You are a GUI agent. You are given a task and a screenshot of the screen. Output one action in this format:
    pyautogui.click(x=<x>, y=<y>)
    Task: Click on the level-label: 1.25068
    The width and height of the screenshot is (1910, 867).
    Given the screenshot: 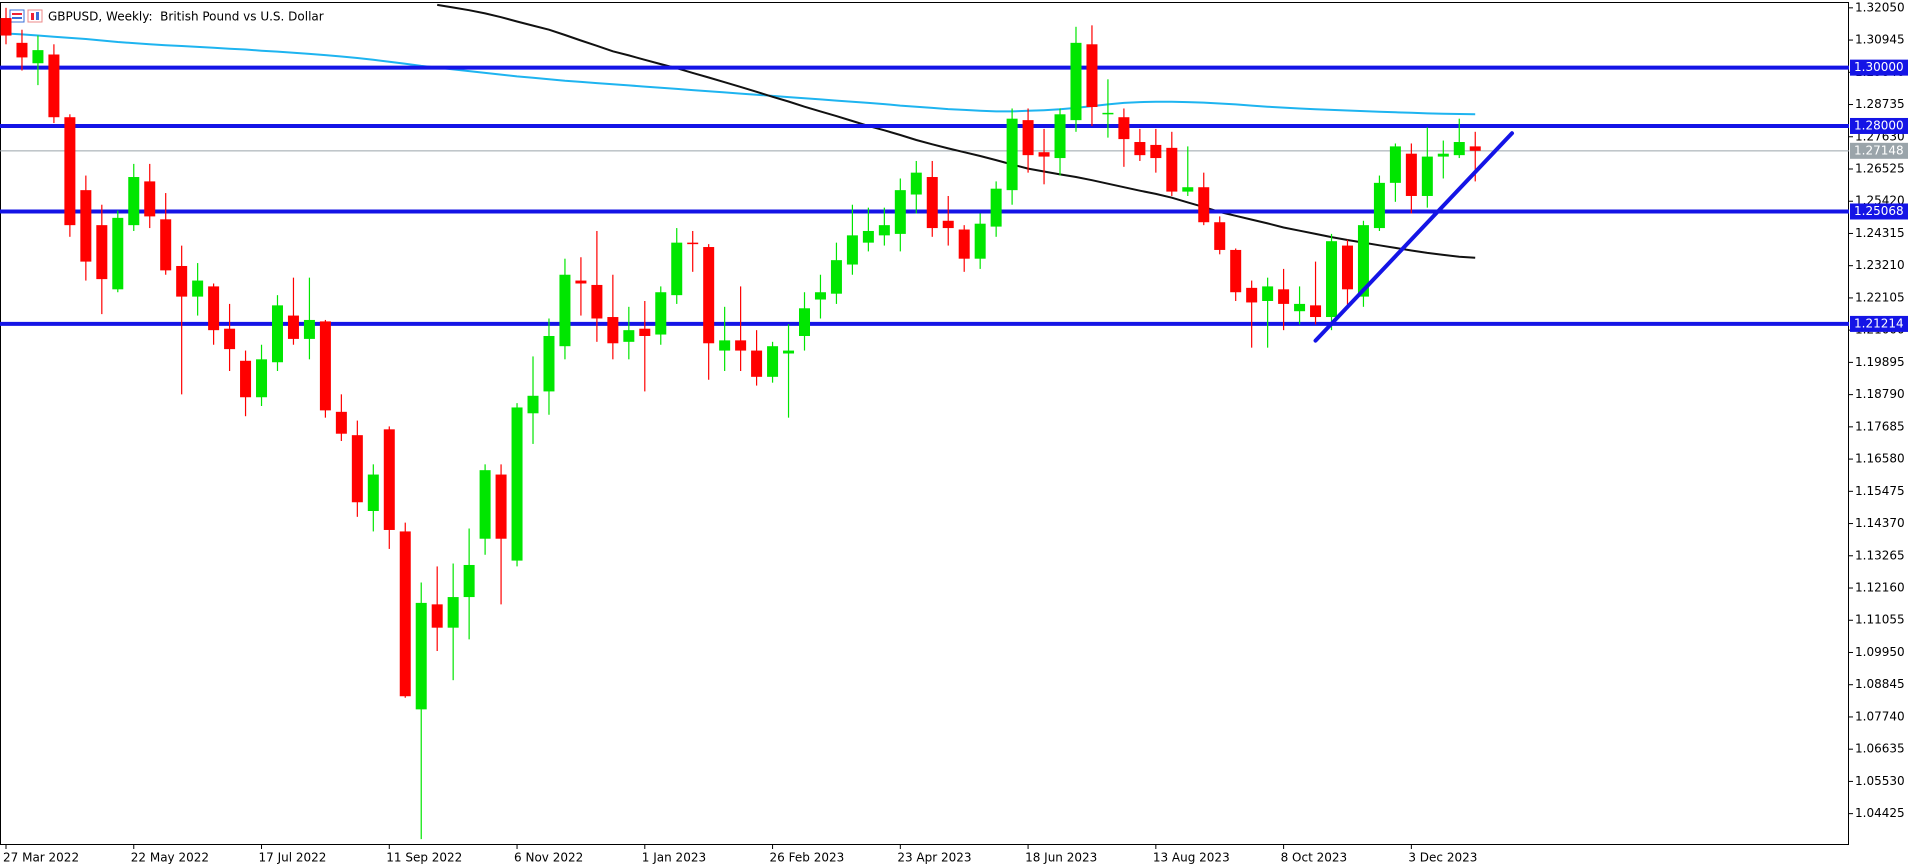 What is the action you would take?
    pyautogui.click(x=1879, y=211)
    